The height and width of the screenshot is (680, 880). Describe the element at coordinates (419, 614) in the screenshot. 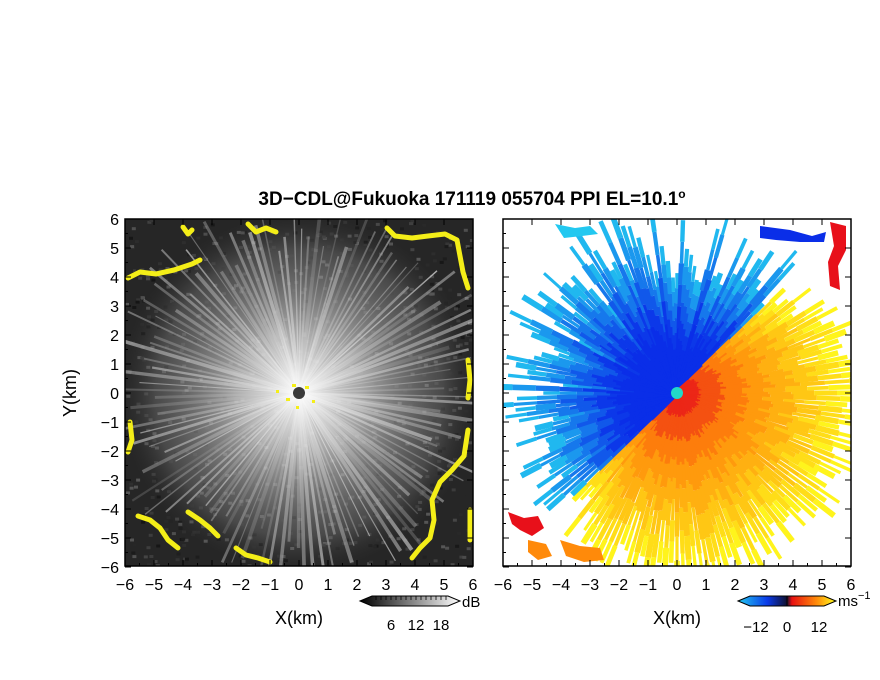

I see `snr-colorbar: dB 6 12 18` at that location.